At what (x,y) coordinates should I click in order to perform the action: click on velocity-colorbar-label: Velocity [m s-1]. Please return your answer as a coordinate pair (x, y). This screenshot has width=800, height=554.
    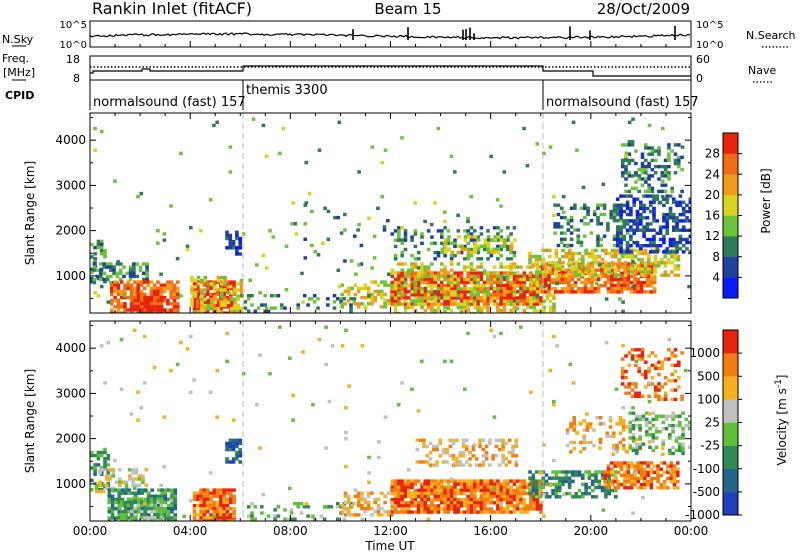
    Looking at the image, I should click on (781, 420).